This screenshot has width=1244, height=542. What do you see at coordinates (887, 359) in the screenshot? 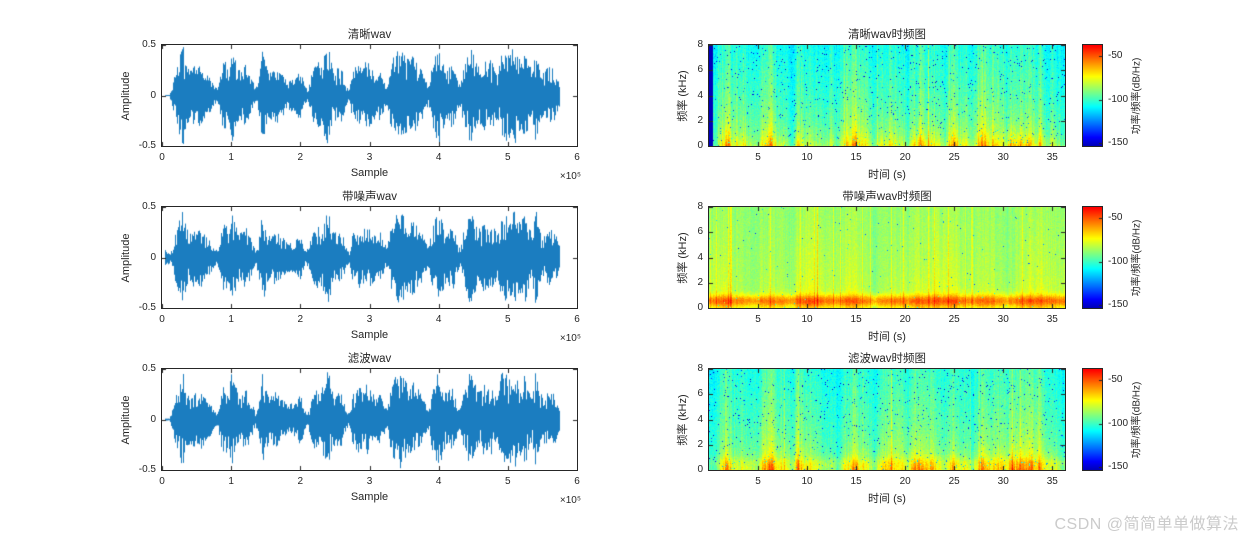
I see `plot-title: 滤波wav时频图` at bounding box center [887, 359].